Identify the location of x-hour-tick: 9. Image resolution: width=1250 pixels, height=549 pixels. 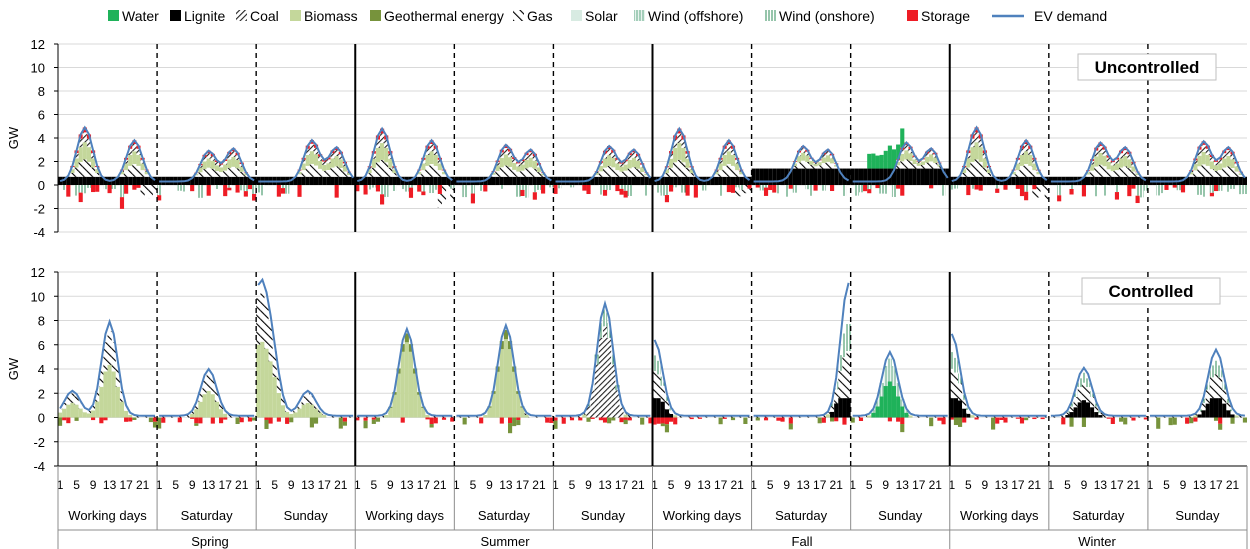
(1084, 485).